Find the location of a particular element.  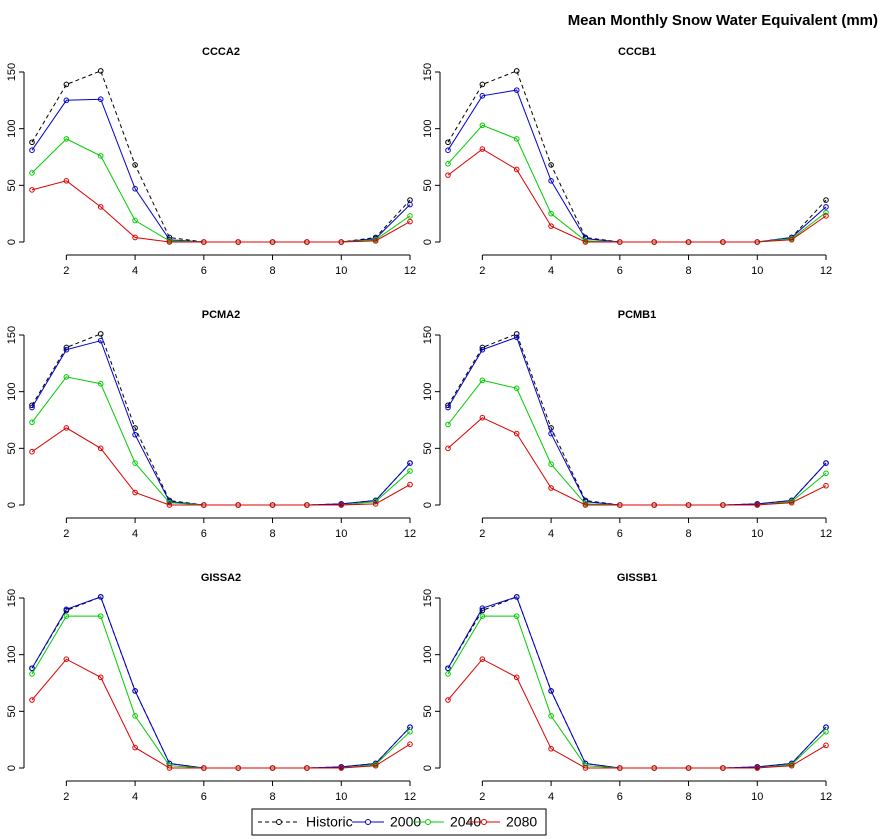

legend-label: Historic is located at coordinates (329, 822).